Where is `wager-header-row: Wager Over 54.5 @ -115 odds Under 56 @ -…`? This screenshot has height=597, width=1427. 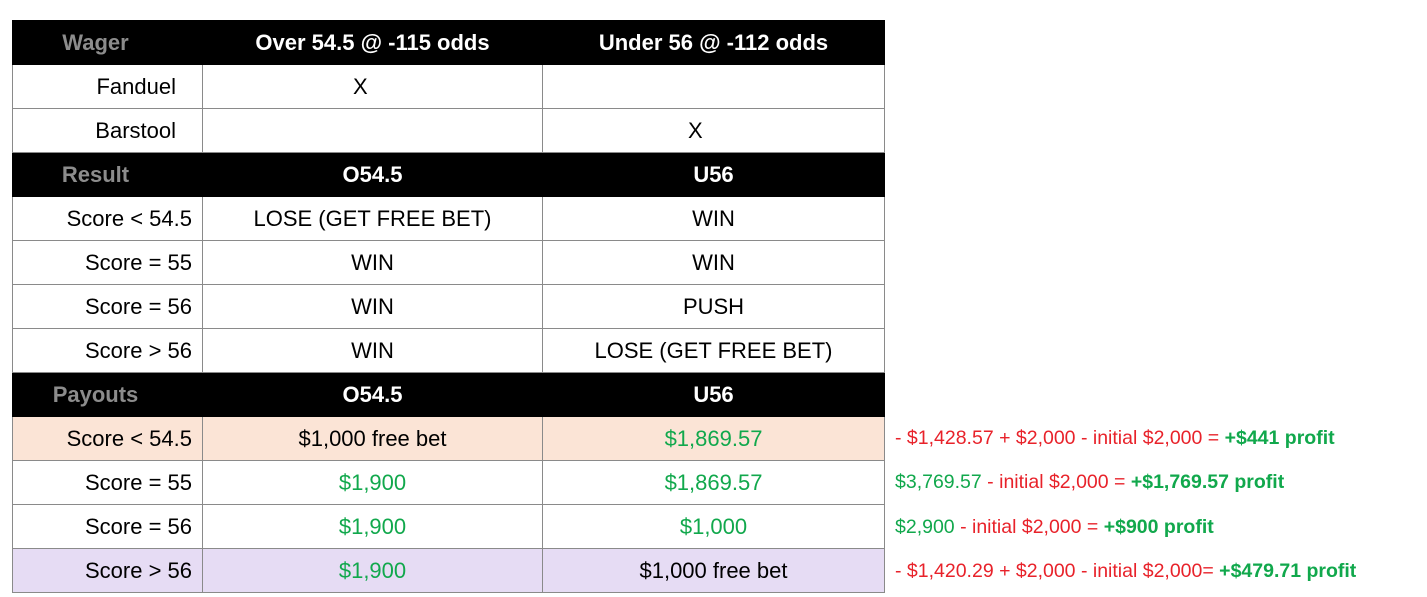
wager-header-row: Wager Over 54.5 @ -115 odds Under 56 @ -… is located at coordinates (448, 42).